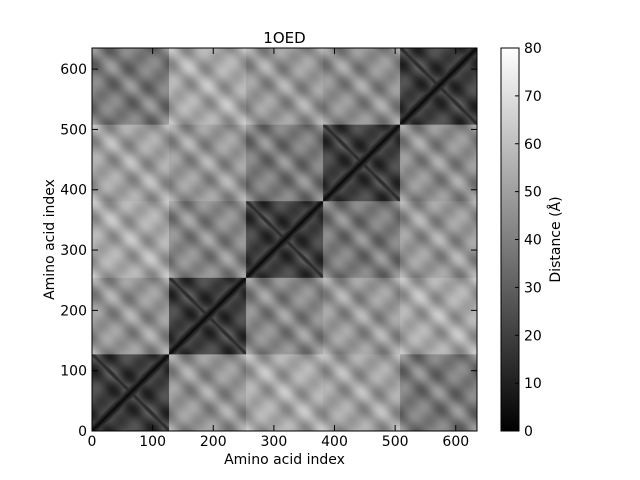 The height and width of the screenshot is (480, 640). I want to click on colorbar: 0 10 20 30 40 50 60 70 80 Distance (Å), so click(532, 240).